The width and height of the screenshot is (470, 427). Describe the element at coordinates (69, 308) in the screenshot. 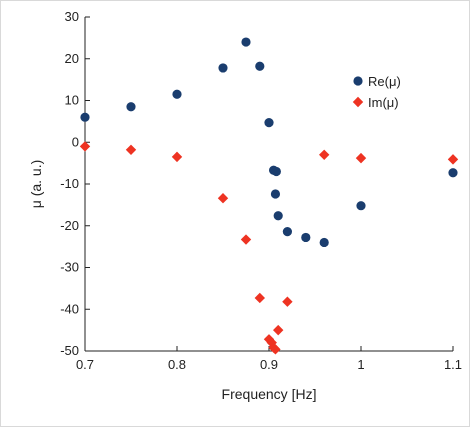

I see `y-tick-label: -40` at that location.